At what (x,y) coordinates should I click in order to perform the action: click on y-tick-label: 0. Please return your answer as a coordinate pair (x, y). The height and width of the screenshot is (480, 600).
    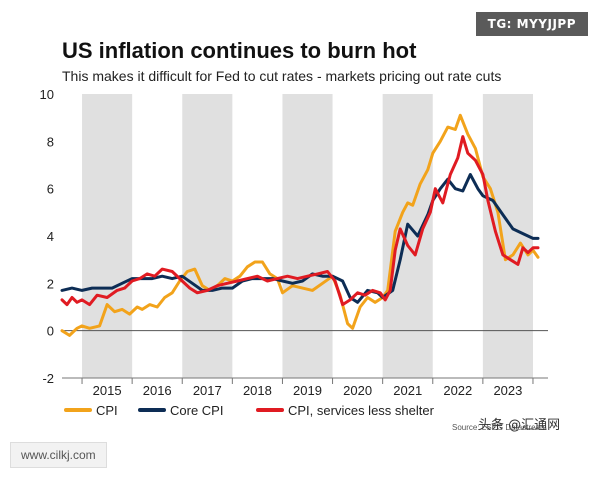
    Looking at the image, I should click on (50, 331).